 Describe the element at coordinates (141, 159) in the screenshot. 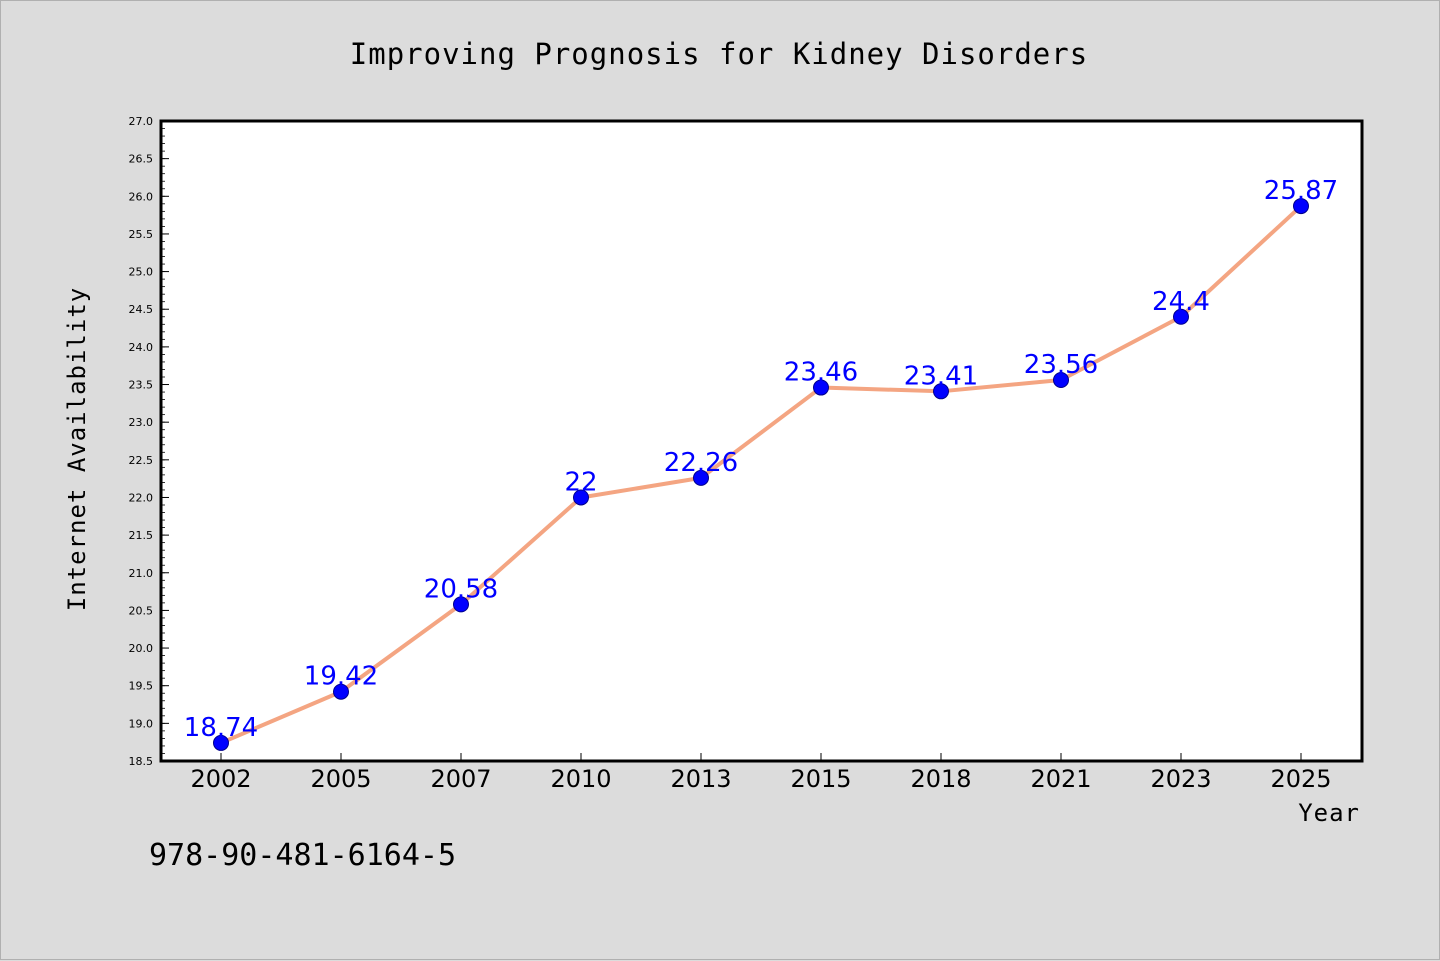

I see `y-tick-label: 26.5` at that location.